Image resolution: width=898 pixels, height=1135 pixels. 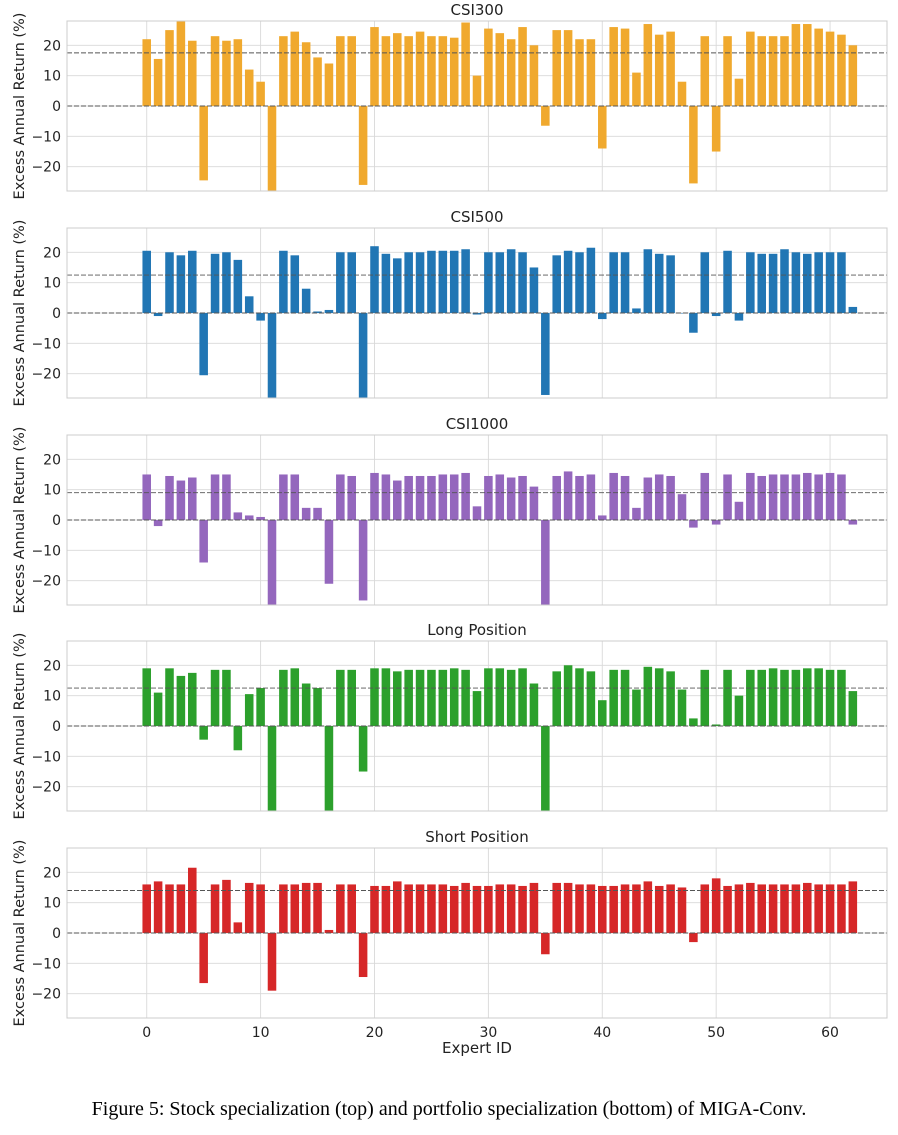 What do you see at coordinates (20, 726) in the screenshot?
I see `y-axis-label: Excess Annual Return (%)` at bounding box center [20, 726].